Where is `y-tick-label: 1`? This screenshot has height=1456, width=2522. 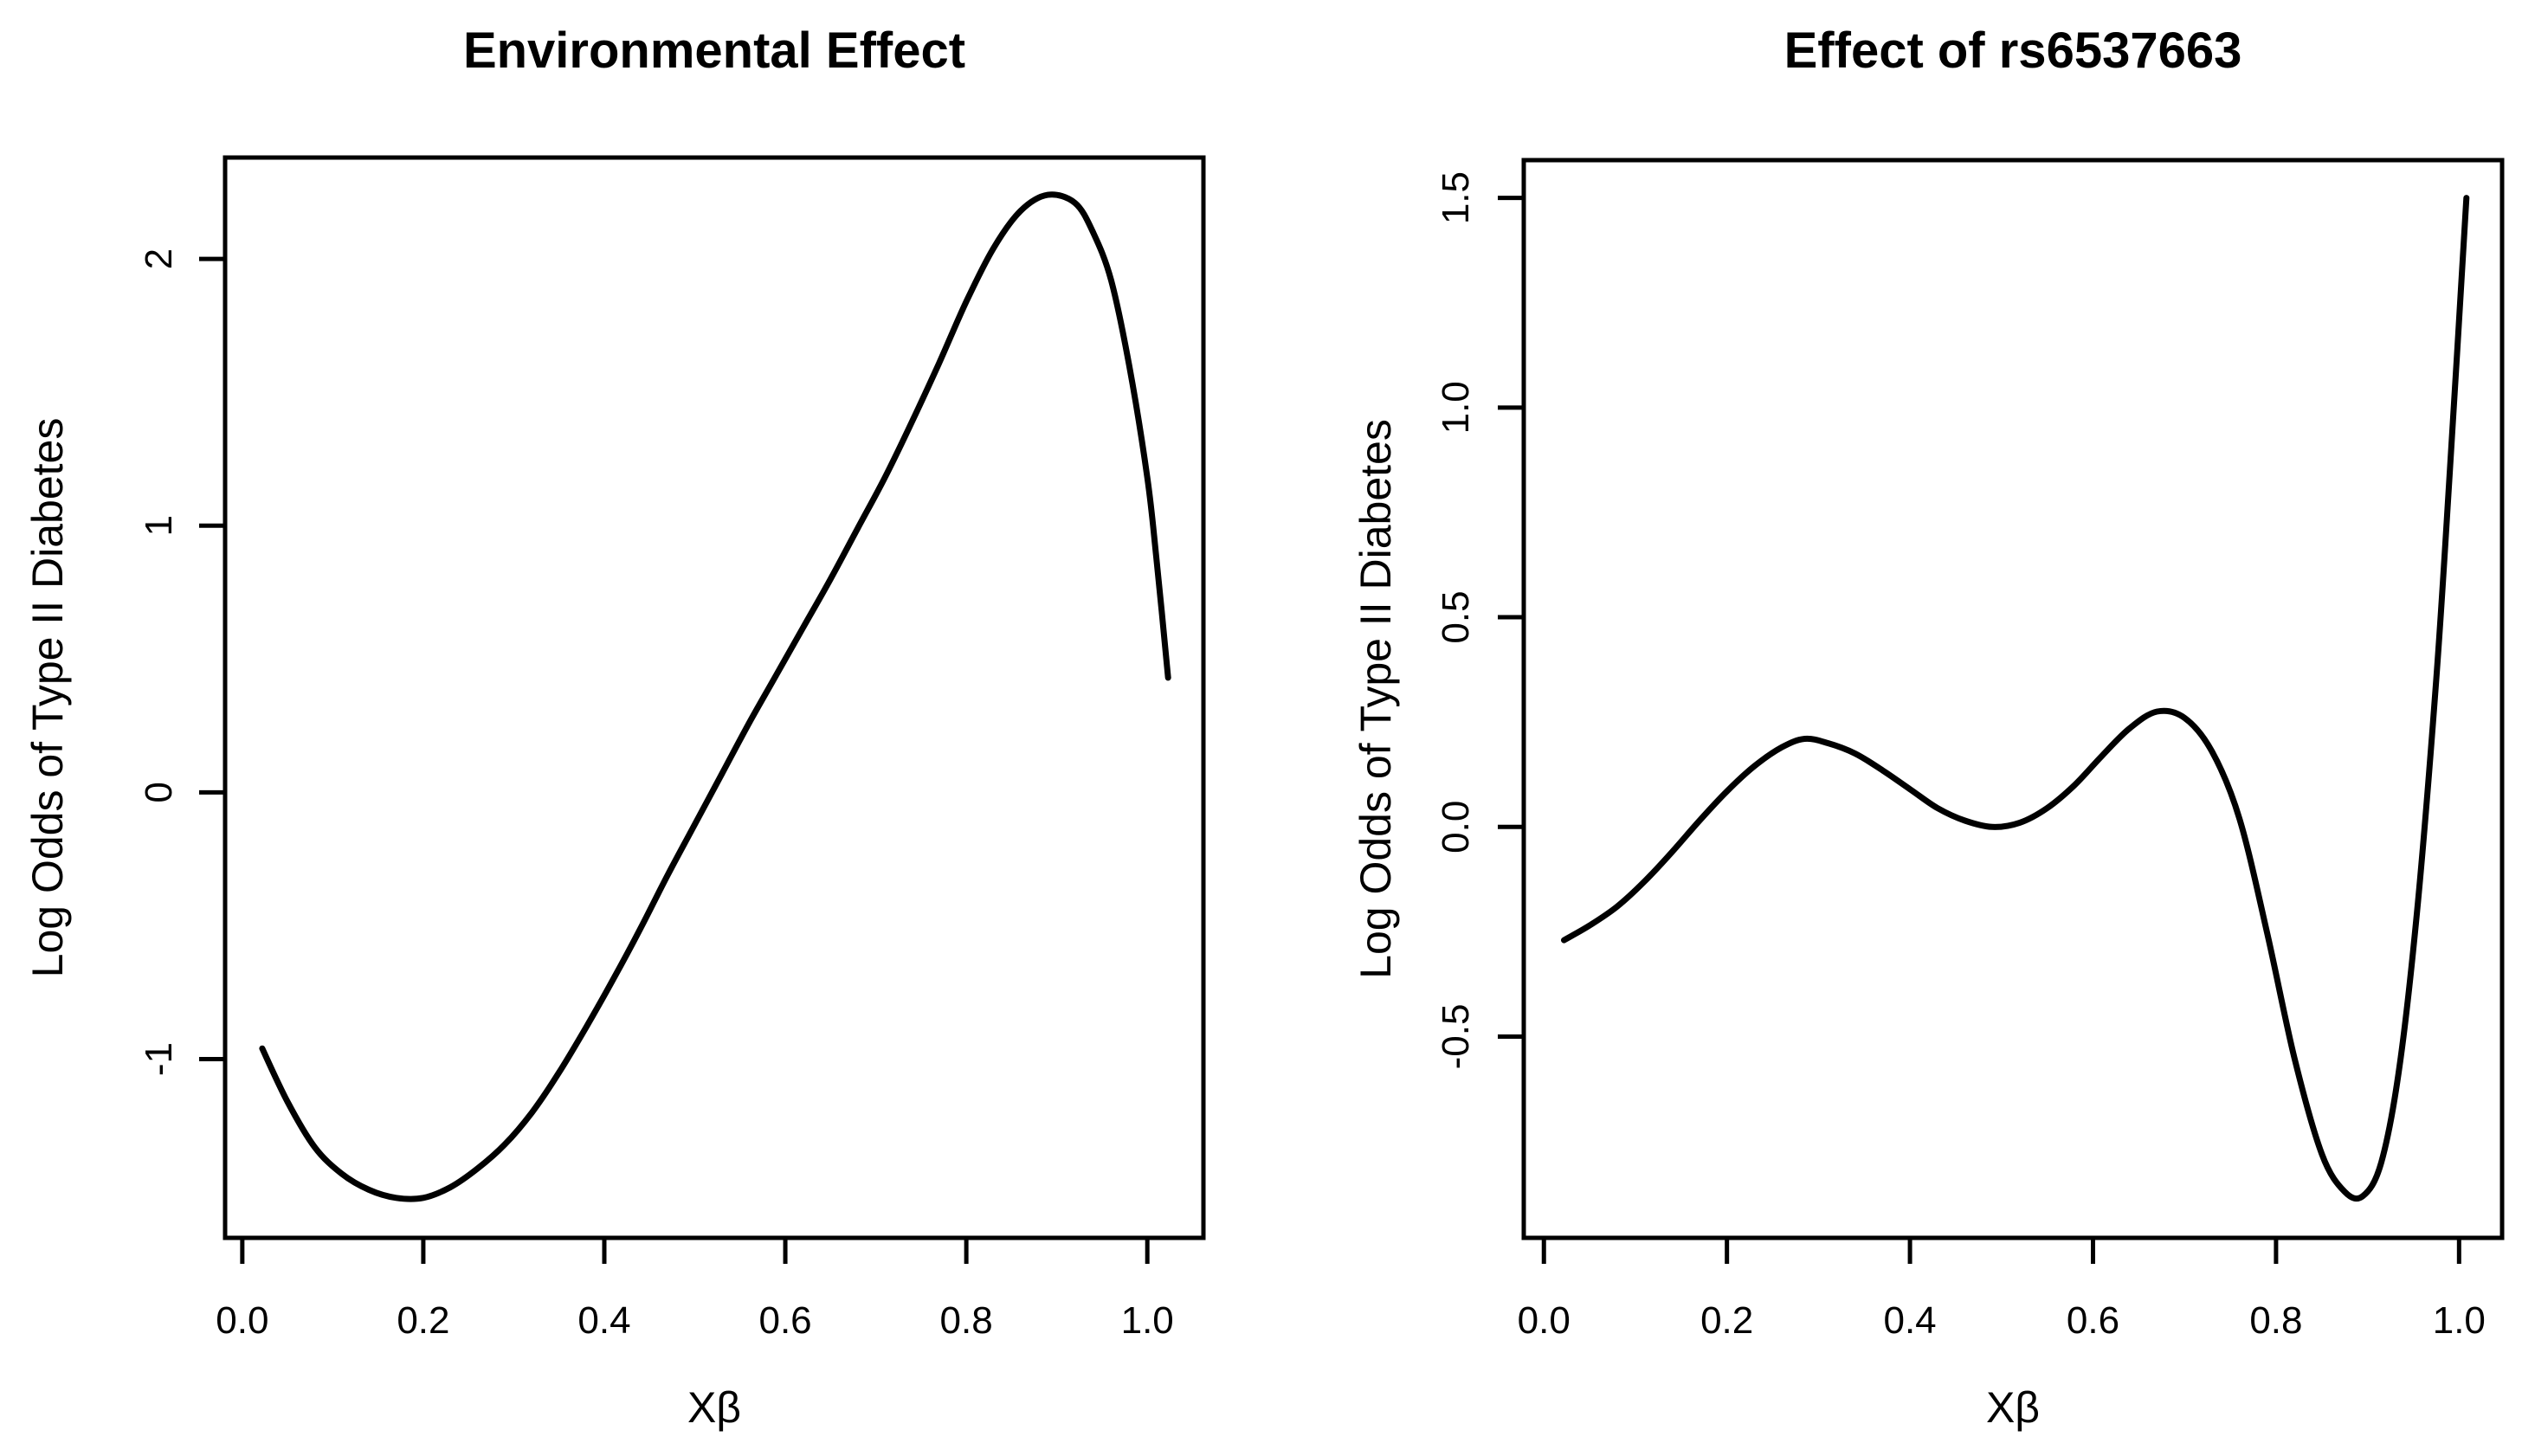
y-tick-label: 1 is located at coordinates (159, 525).